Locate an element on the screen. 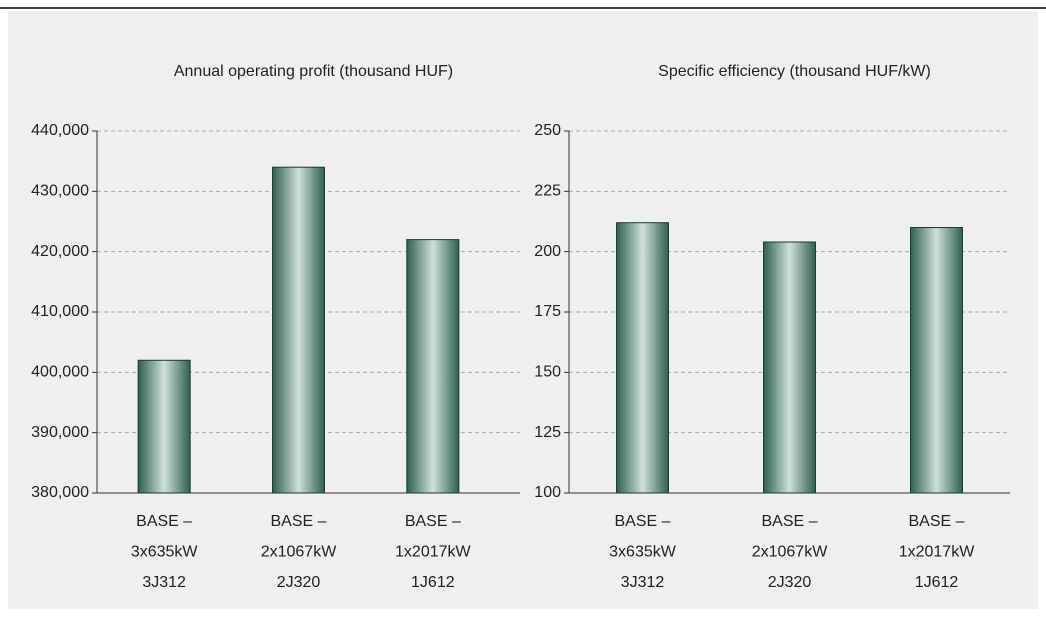 The height and width of the screenshot is (622, 1046). y-tick-label: 150 is located at coordinates (547, 372).